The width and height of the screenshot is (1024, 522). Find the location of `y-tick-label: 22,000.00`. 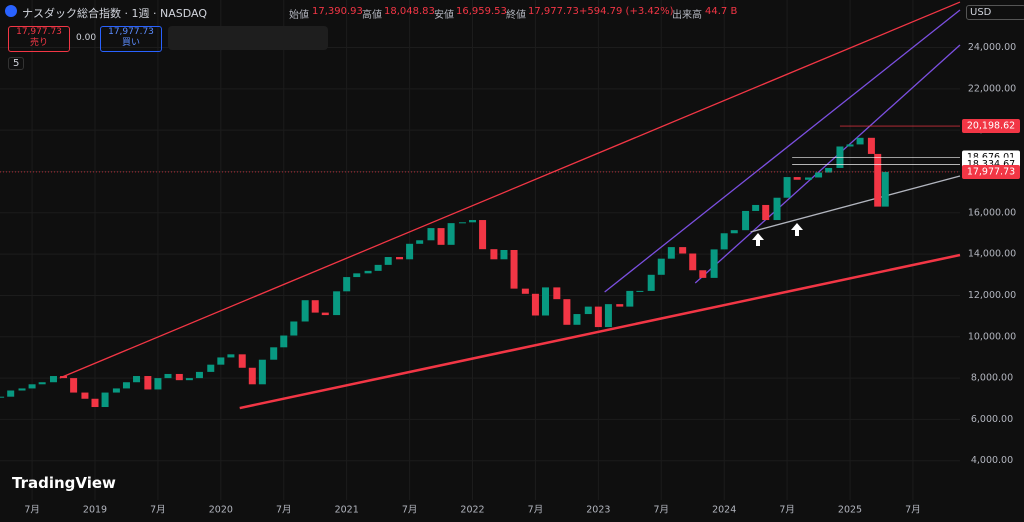

y-tick-label: 22,000.00 is located at coordinates (992, 88).